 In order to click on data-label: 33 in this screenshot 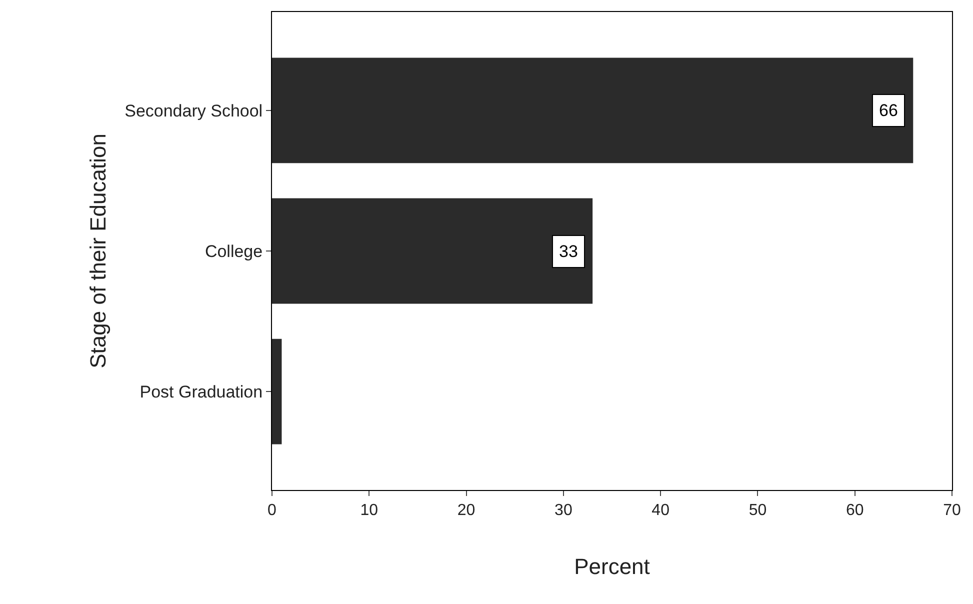, I will do `click(568, 251)`.